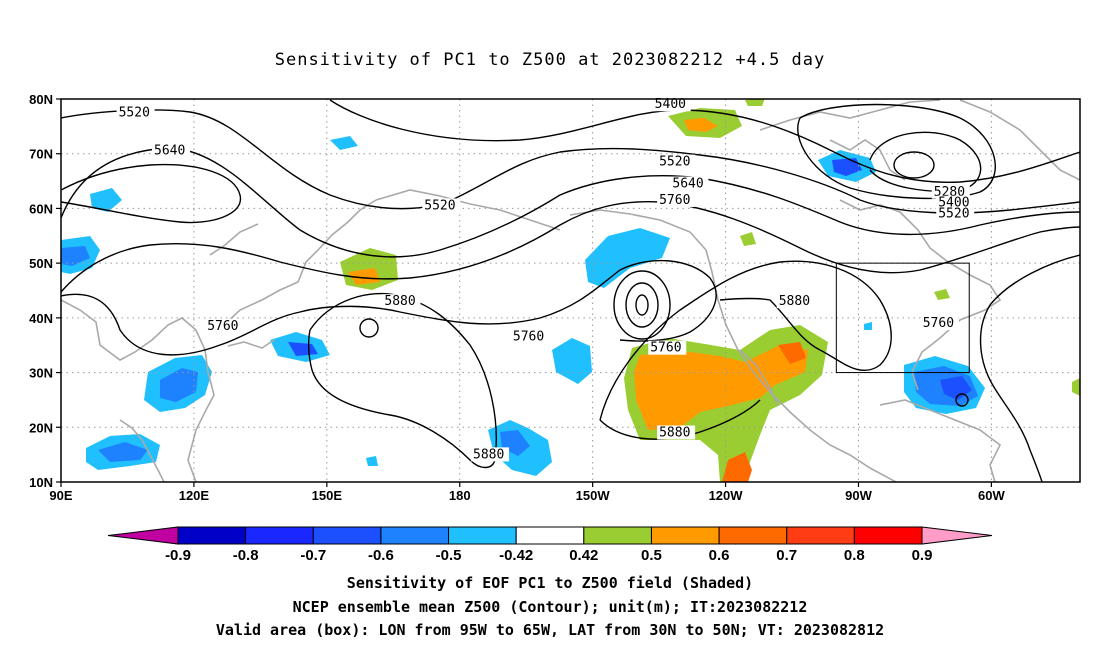 This screenshot has height=650, width=1100. Describe the element at coordinates (957, 535) in the screenshot. I see `colorbar-max-arrow` at that location.